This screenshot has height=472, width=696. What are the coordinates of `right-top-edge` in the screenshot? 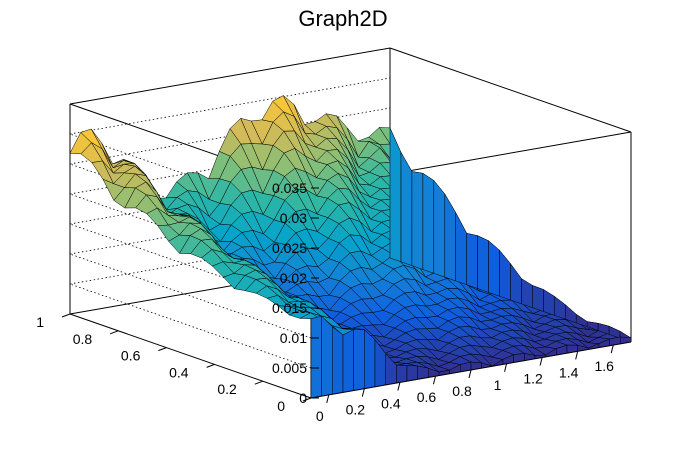 It's located at (510, 90).